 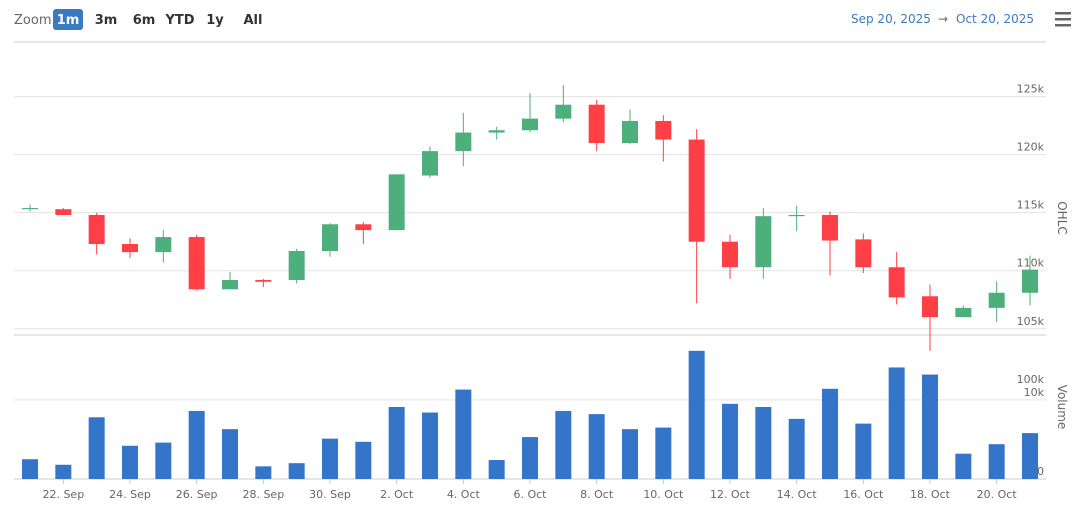 What do you see at coordinates (1031, 263) in the screenshot?
I see `y-tick-label: 110k` at bounding box center [1031, 263].